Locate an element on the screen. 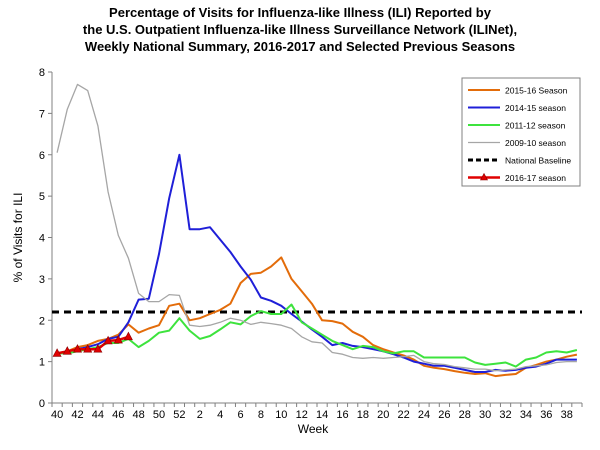 This screenshot has width=600, height=450. x-tick-label: 48 is located at coordinates (139, 415).